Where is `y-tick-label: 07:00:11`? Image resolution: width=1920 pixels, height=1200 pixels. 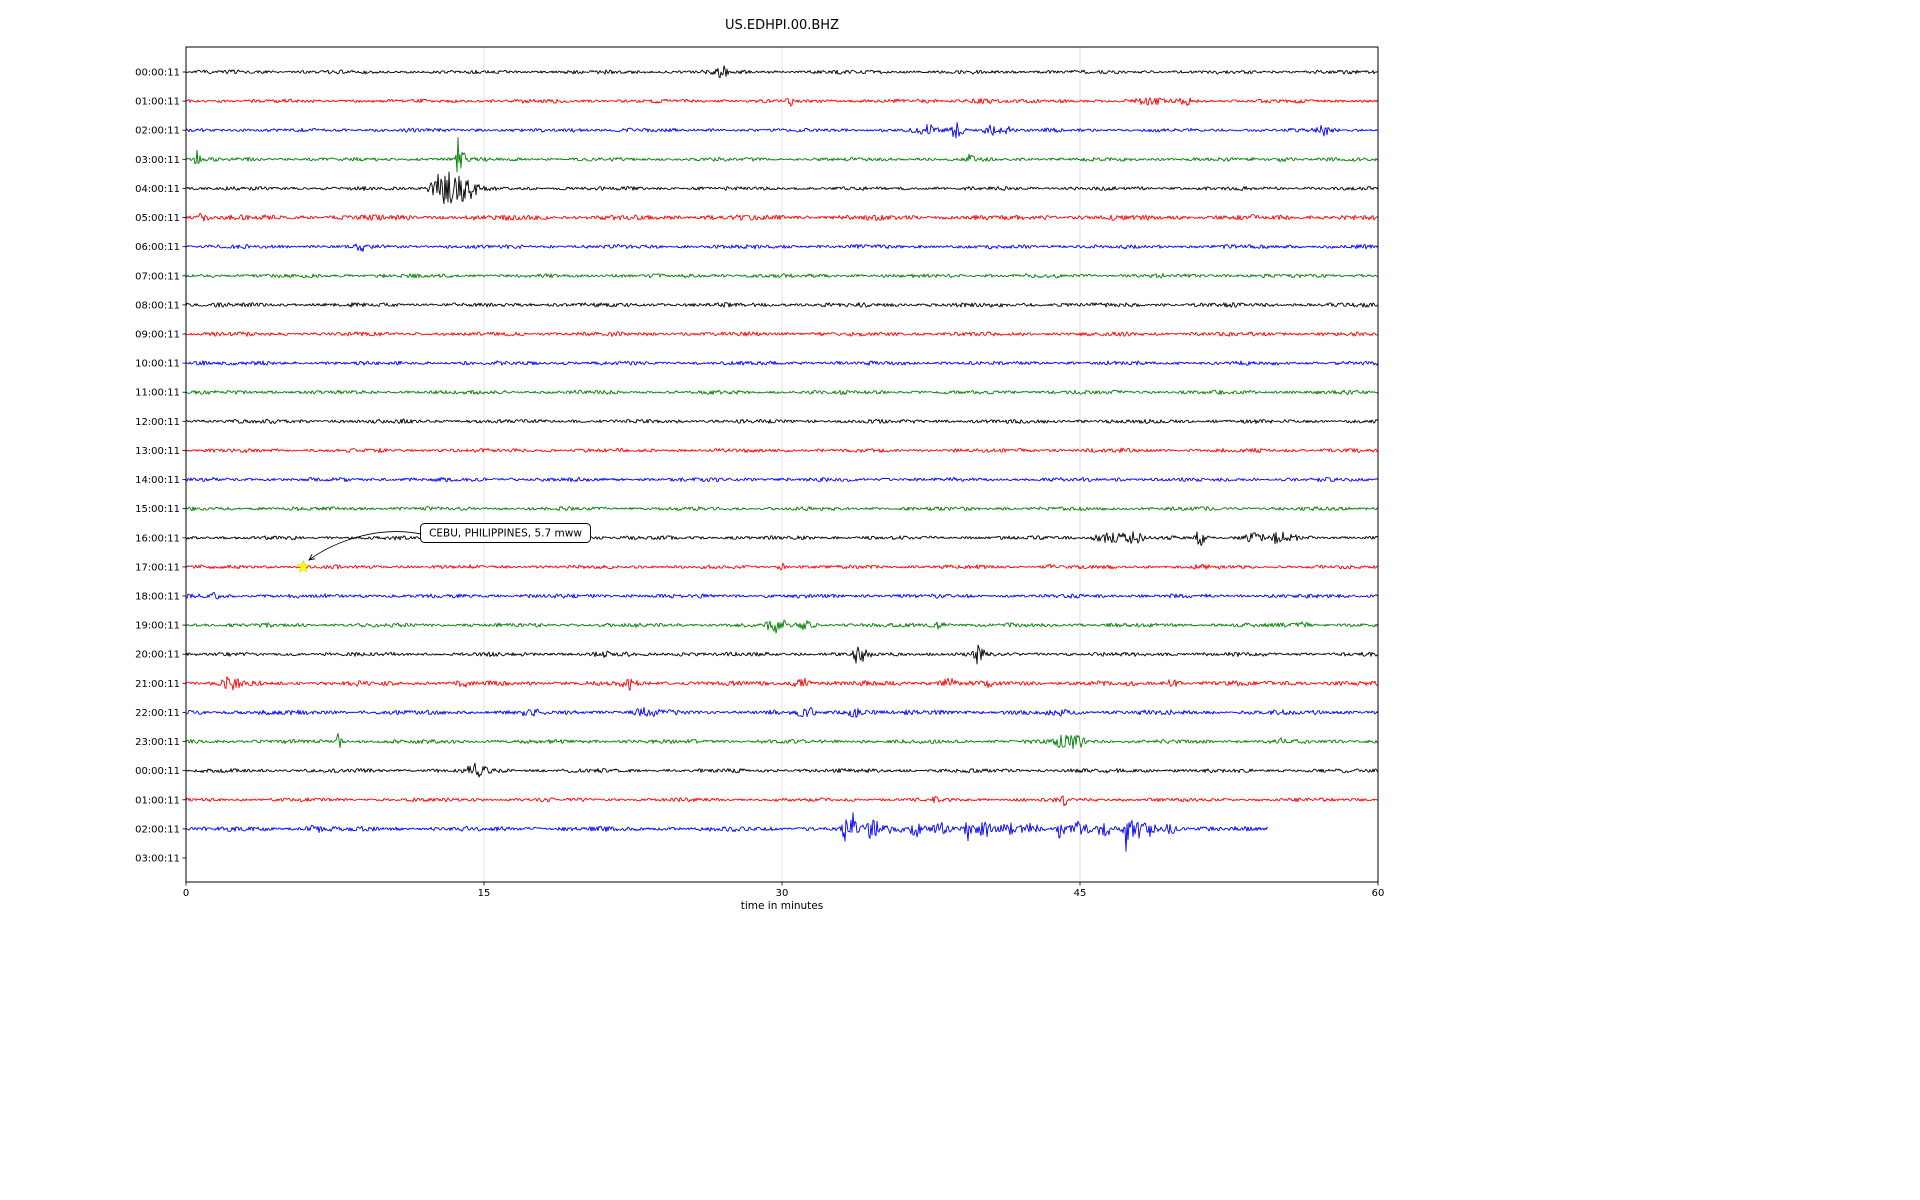
y-tick-label: 07:00:11 is located at coordinates (157, 276).